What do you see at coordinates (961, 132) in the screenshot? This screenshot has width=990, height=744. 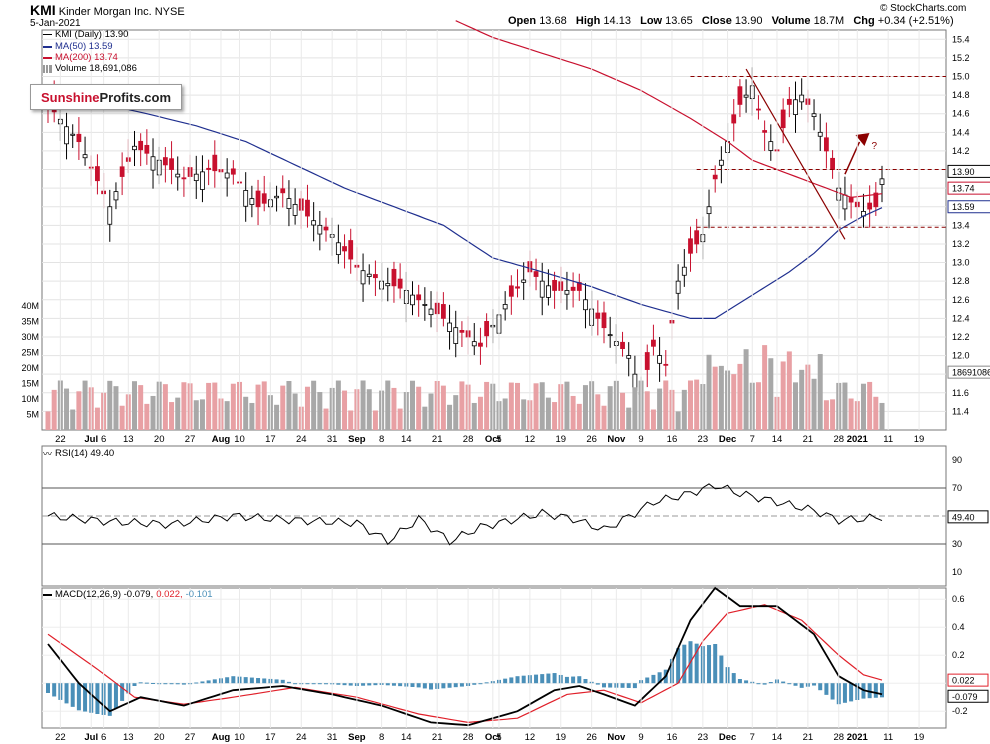 I see `price-tick-label: 14.4` at bounding box center [961, 132].